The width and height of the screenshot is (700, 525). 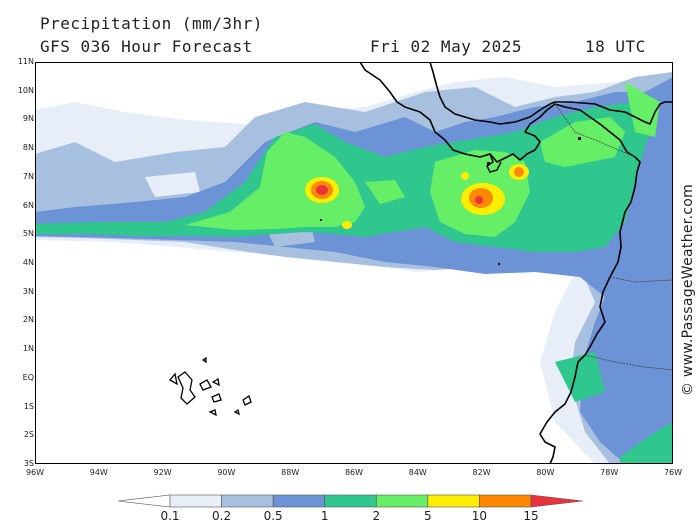 I want to click on latitude-label: EQ, so click(x=28, y=377).